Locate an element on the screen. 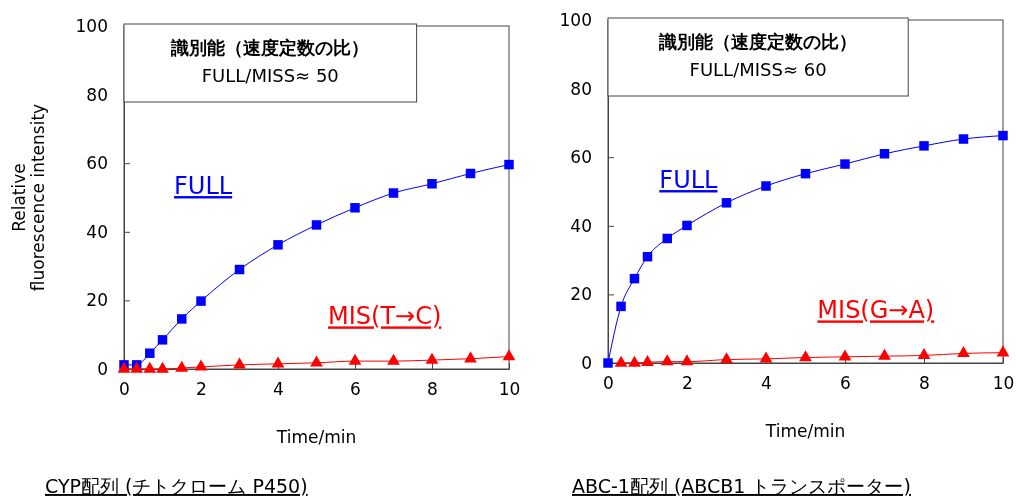  text: FULL is located at coordinates (203, 186).